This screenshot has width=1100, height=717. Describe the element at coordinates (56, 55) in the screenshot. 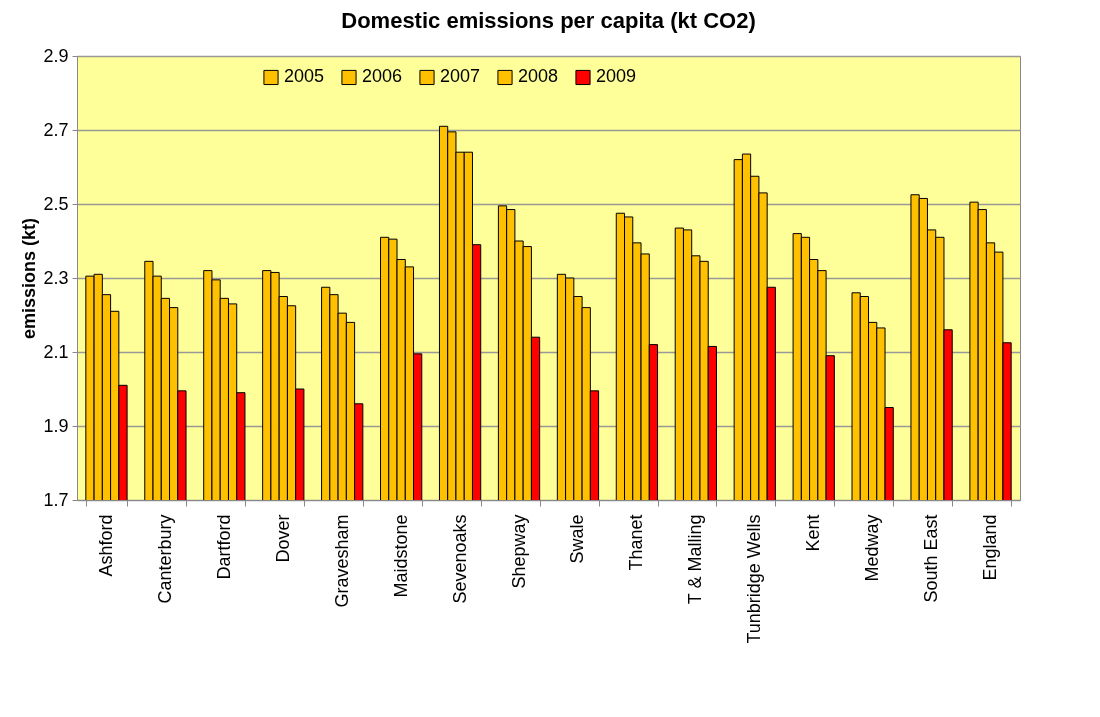

I see `y-tick-label: 2.9` at that location.